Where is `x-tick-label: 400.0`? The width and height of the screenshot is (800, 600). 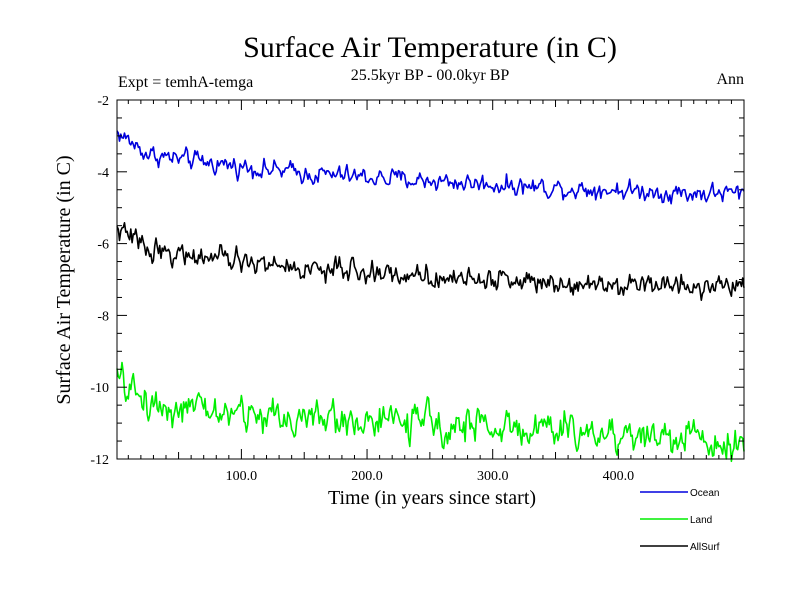 x-tick-label: 400.0 is located at coordinates (619, 476).